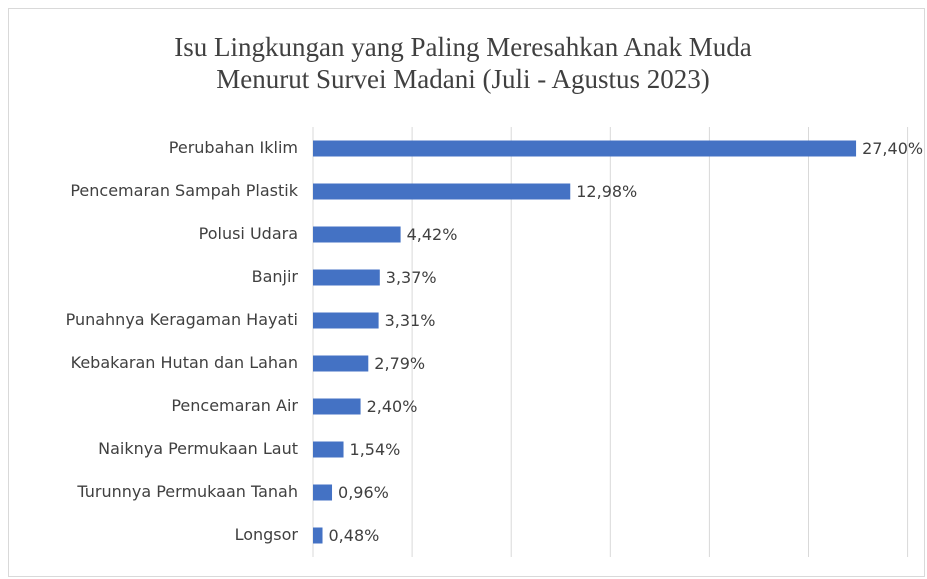 The width and height of the screenshot is (927, 579). I want to click on data-label: 4,42%, so click(432, 234).